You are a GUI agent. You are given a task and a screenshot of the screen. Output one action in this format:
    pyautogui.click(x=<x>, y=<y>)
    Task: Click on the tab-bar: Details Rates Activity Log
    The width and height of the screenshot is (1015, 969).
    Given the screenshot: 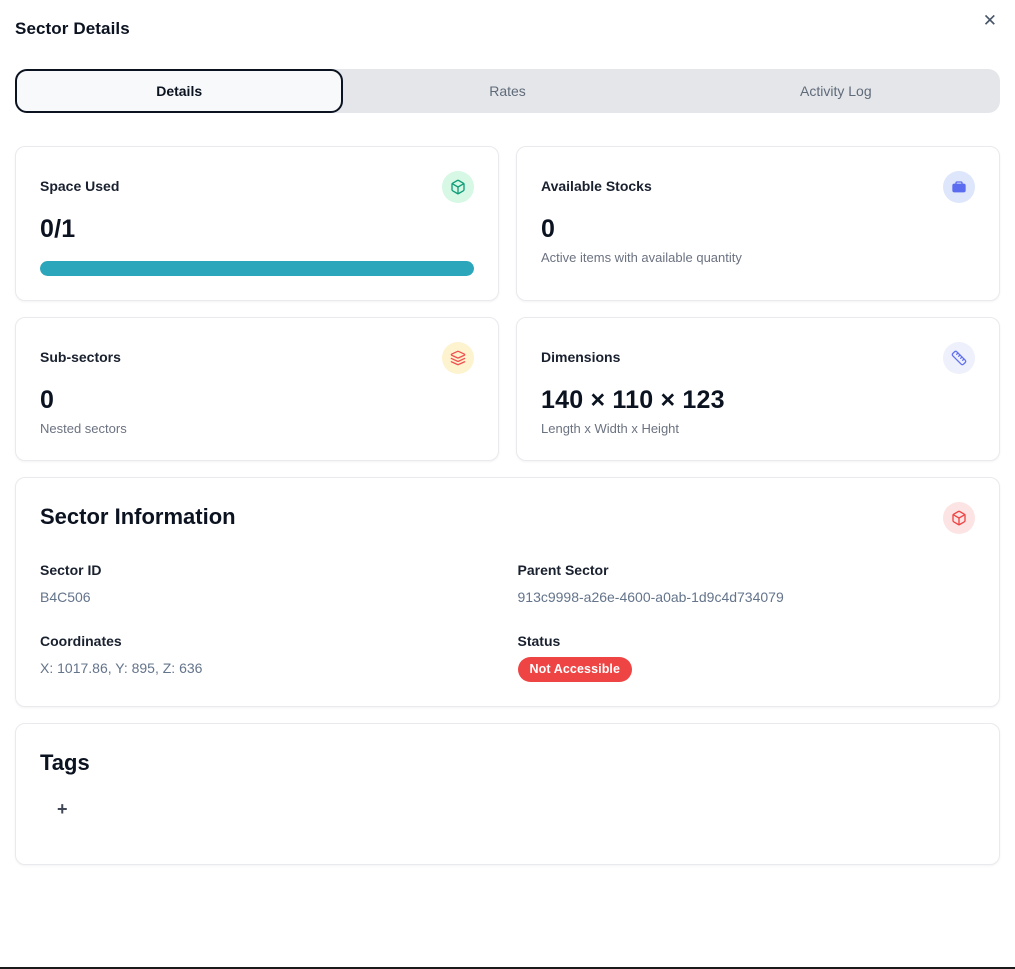 What is the action you would take?
    pyautogui.click(x=507, y=91)
    